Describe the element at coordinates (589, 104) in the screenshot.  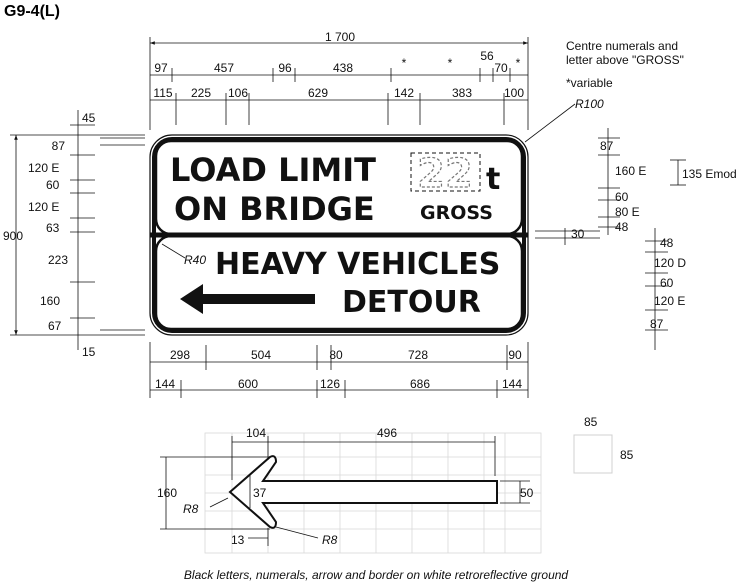
I see `label-radius-outer: R100` at that location.